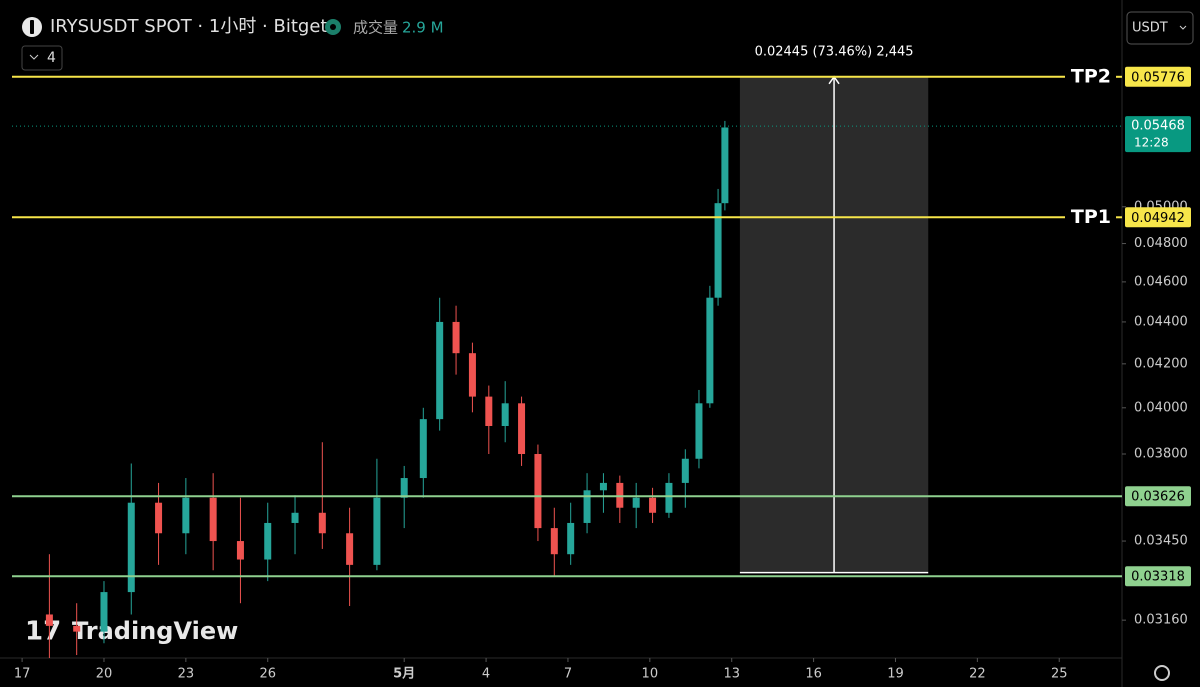  What do you see at coordinates (731, 674) in the screenshot?
I see `x-tick-label: 13` at bounding box center [731, 674].